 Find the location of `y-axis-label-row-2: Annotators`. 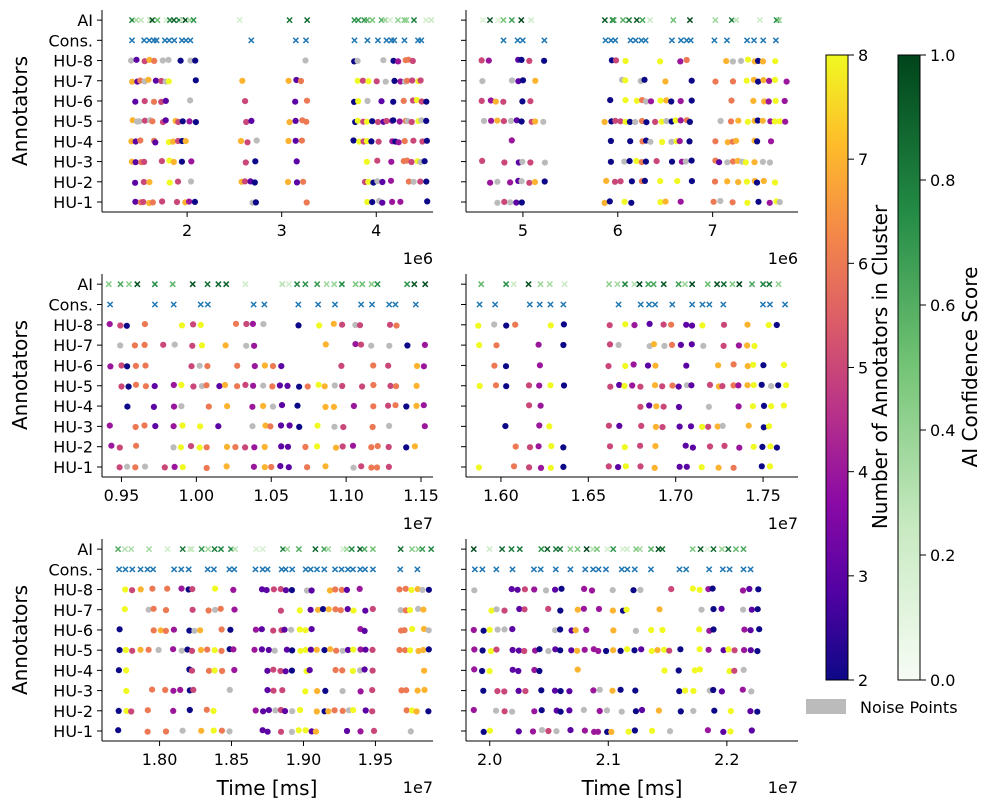

y-axis-label-row-2: Annotators is located at coordinates (20, 375).